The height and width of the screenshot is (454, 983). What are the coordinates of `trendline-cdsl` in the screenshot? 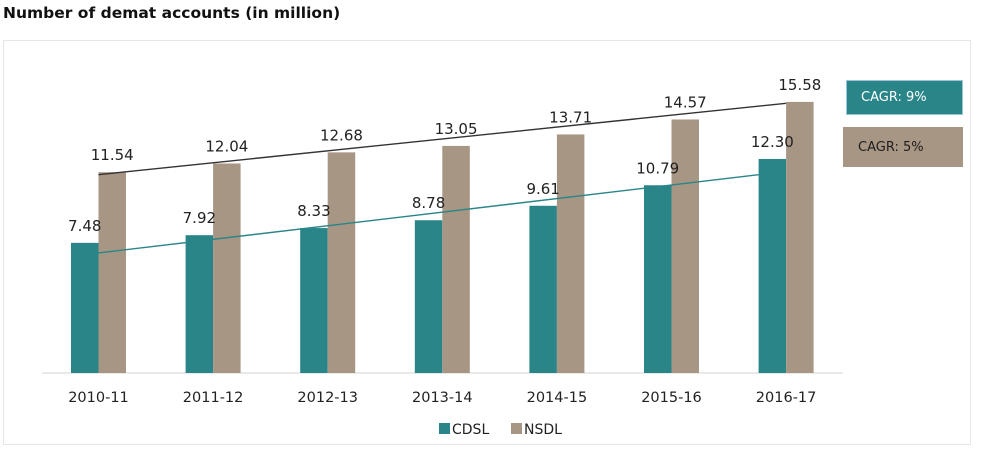 It's located at (428, 213).